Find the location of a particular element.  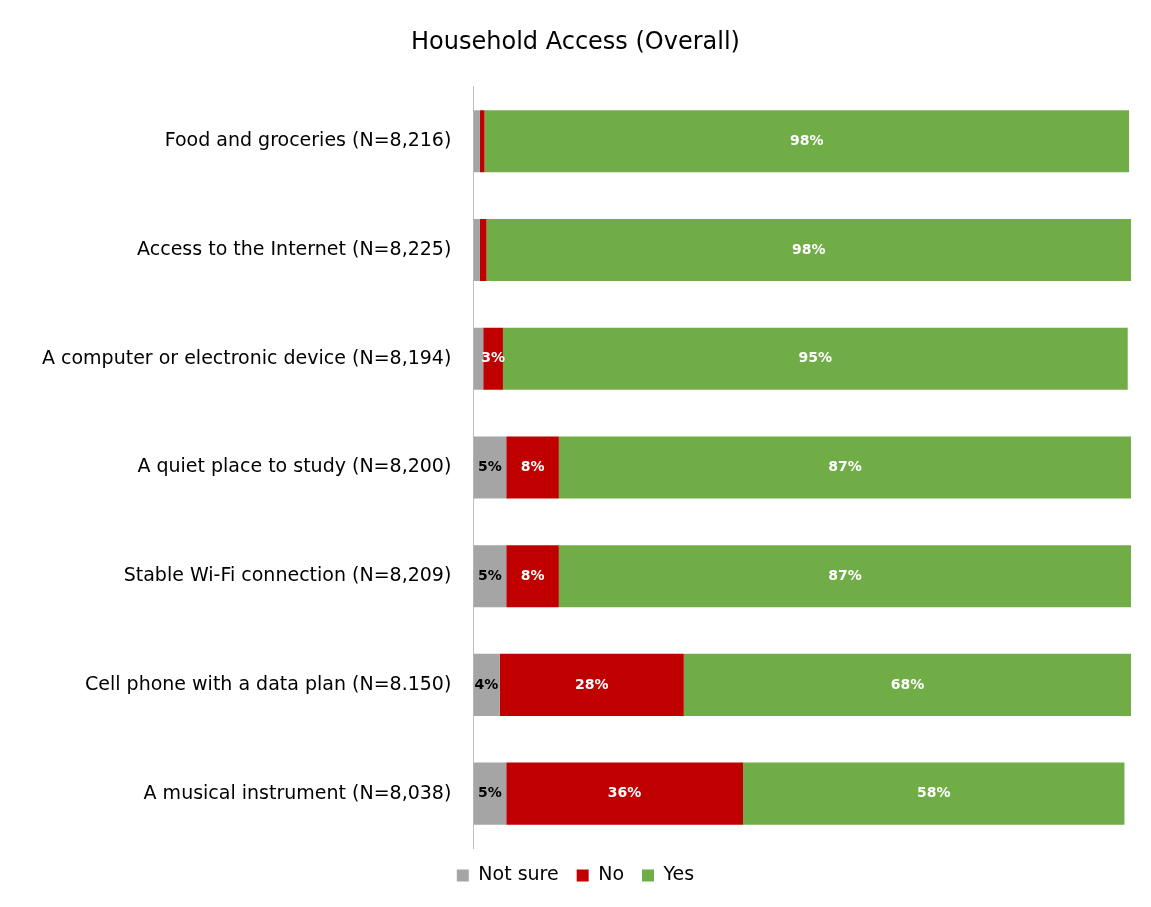

data-label: 4% is located at coordinates (486, 683).